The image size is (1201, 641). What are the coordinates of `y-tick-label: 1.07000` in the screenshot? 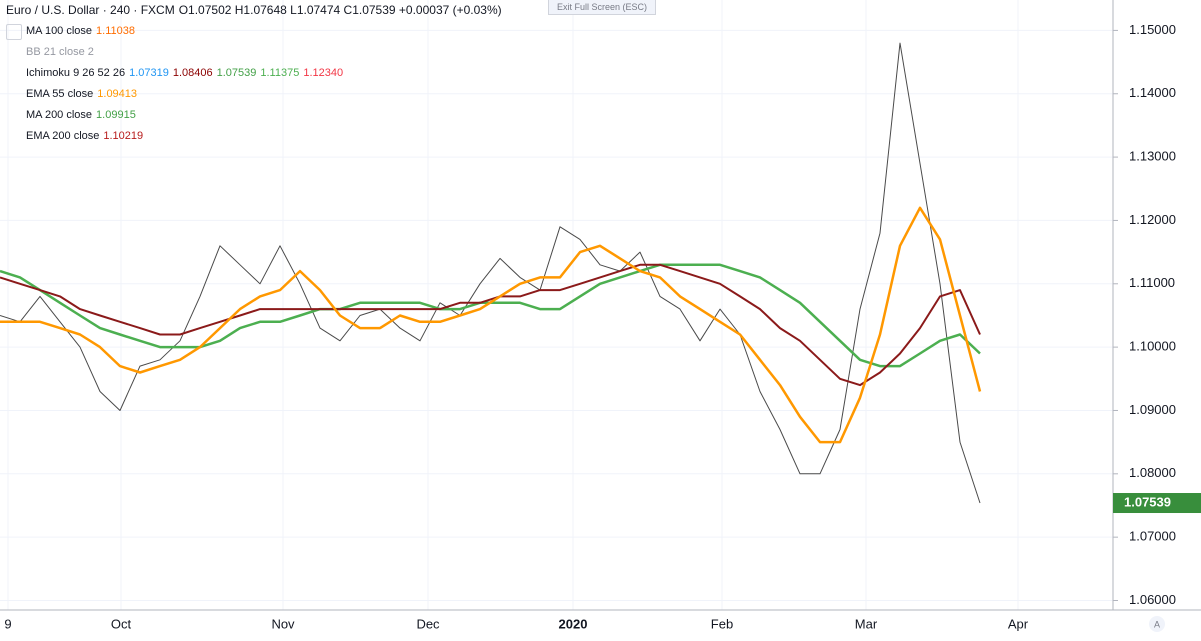 It's located at (1152, 536).